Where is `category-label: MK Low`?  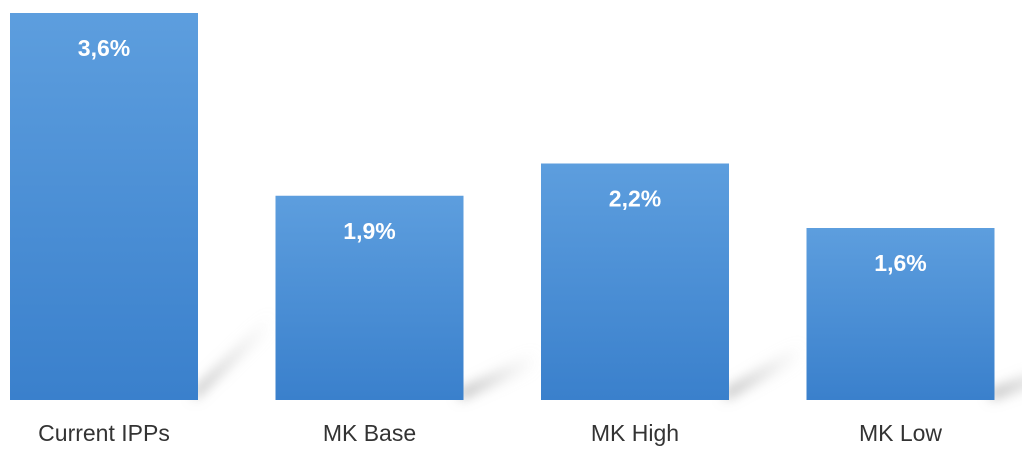 category-label: MK Low is located at coordinates (900, 433).